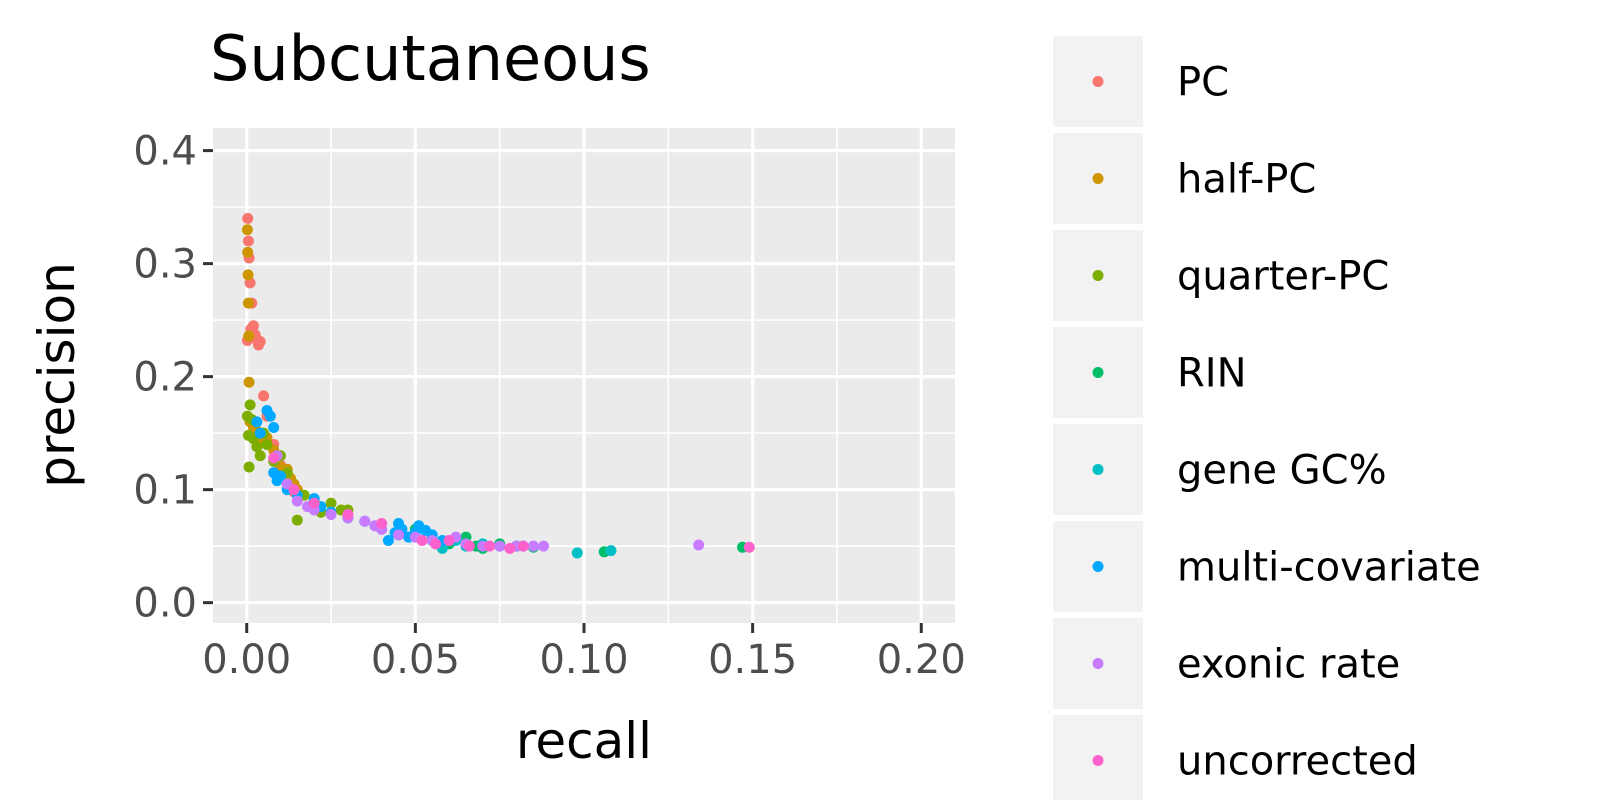 The image size is (1600, 800). I want to click on y-axis: 0.0 0.1 0.2 0.3 0.4, so click(173, 378).